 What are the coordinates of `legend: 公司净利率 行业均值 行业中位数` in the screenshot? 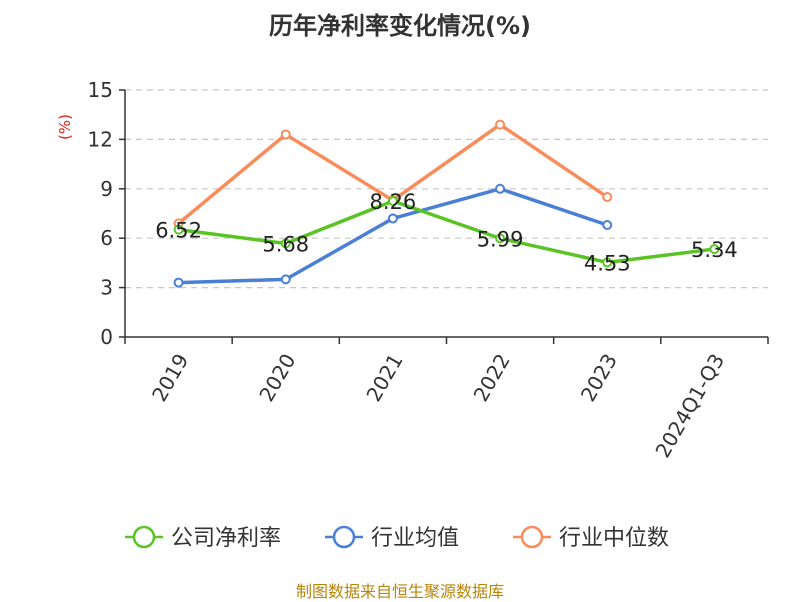 It's located at (397, 538).